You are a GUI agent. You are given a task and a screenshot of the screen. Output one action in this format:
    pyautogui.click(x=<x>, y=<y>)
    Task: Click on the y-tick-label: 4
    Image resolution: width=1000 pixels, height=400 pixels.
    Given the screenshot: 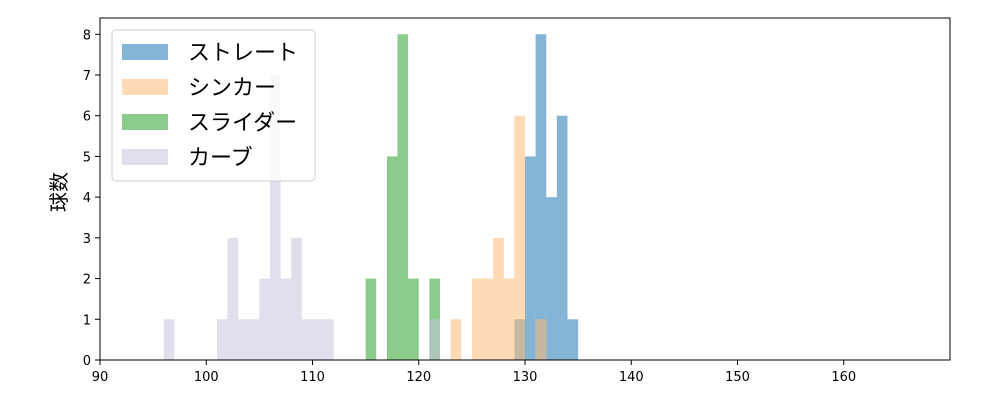 What is the action you would take?
    pyautogui.click(x=87, y=198)
    